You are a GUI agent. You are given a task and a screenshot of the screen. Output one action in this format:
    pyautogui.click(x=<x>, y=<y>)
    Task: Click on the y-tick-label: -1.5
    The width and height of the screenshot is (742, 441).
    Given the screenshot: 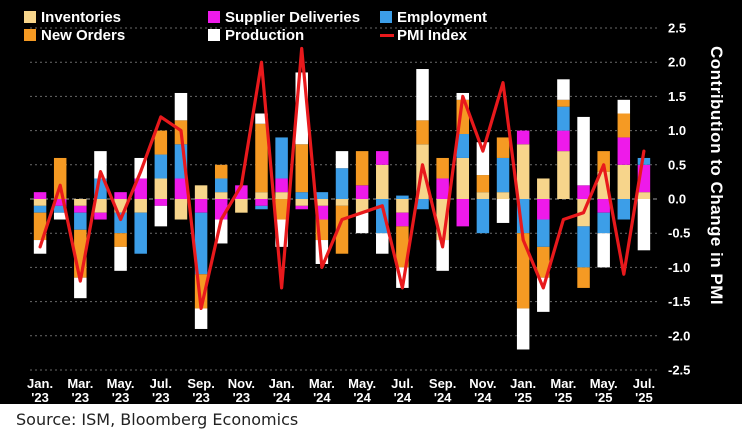 What is the action you would take?
    pyautogui.click(x=679, y=301)
    